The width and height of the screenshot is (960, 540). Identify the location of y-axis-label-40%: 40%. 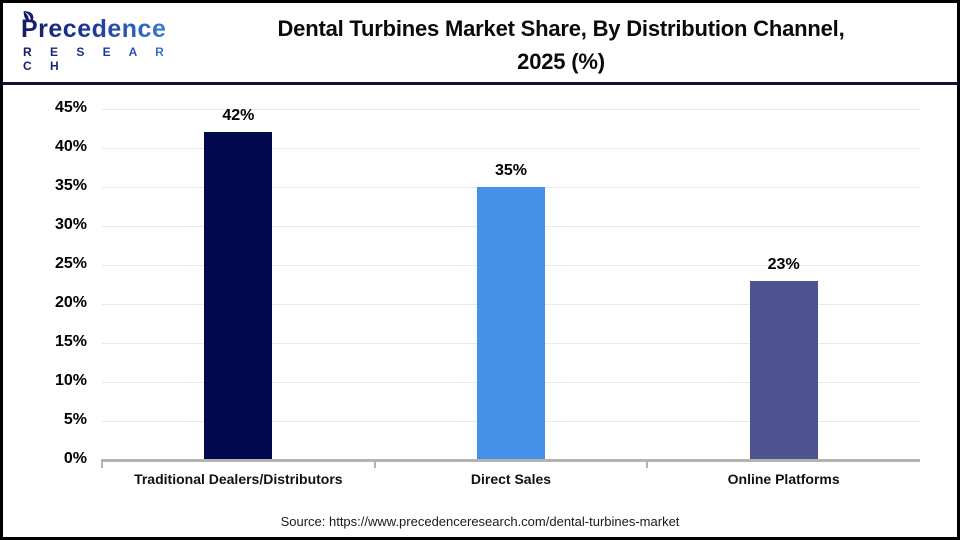
(70, 146).